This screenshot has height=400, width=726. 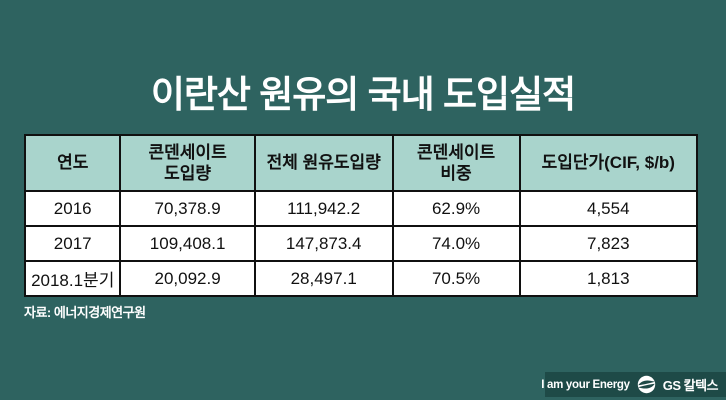 What do you see at coordinates (363, 94) in the screenshot?
I see `page-title: 이란산 원유의 국내 도입실적` at bounding box center [363, 94].